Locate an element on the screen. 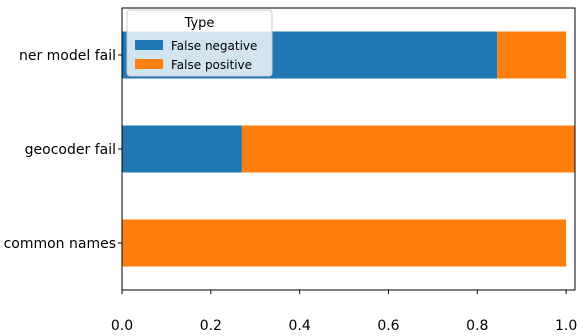 The height and width of the screenshot is (336, 586). y-tick-label: common names is located at coordinates (60, 244).